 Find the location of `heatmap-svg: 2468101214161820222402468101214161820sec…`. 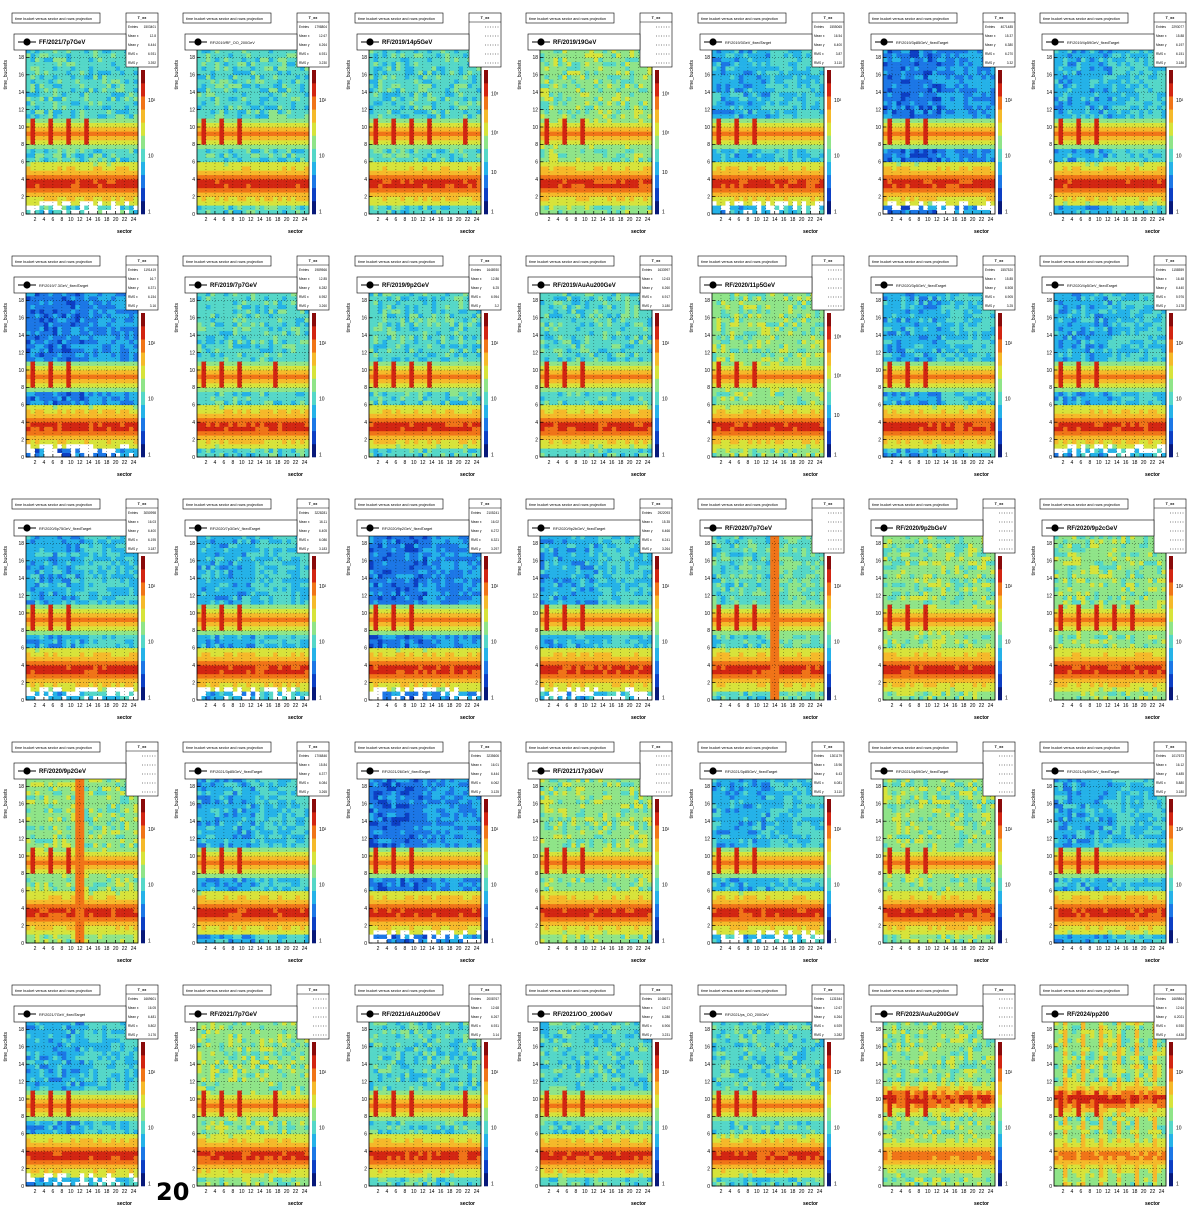

heatmap-svg: 2468101214161820222402468101214161820sec… is located at coordinates (599, 127).